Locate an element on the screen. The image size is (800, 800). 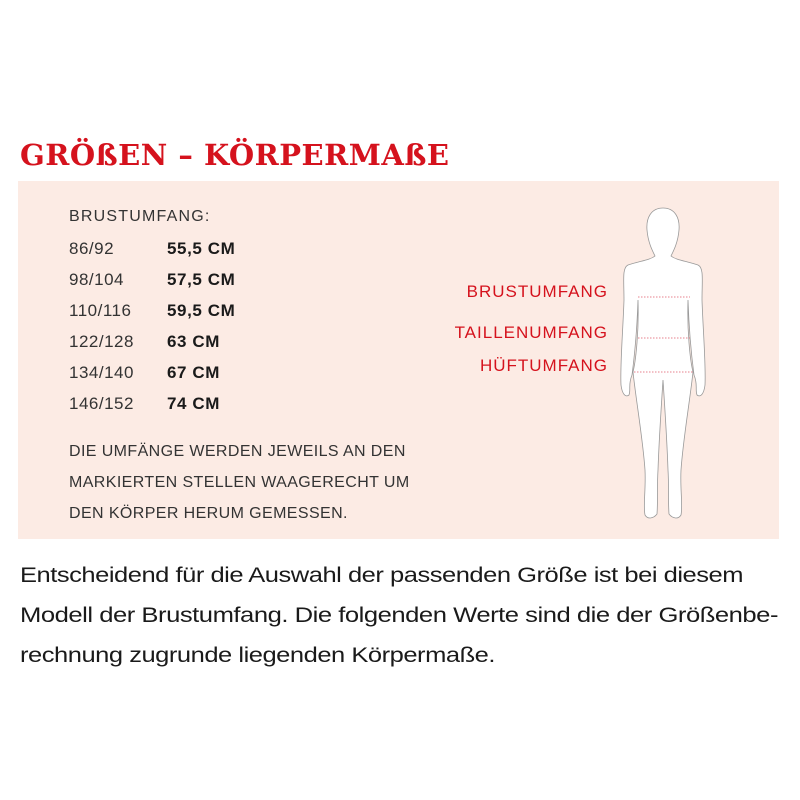
size-cell: 134/140 is located at coordinates (101, 372).